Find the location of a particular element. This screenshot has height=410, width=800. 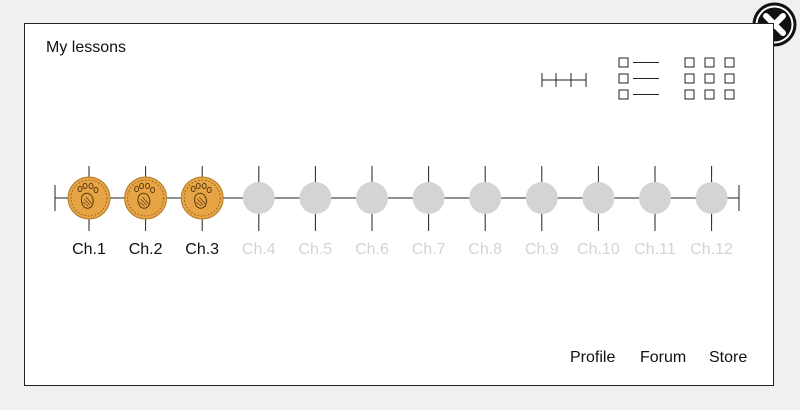

chapter-label-9: Ch.9 is located at coordinates (541, 249).